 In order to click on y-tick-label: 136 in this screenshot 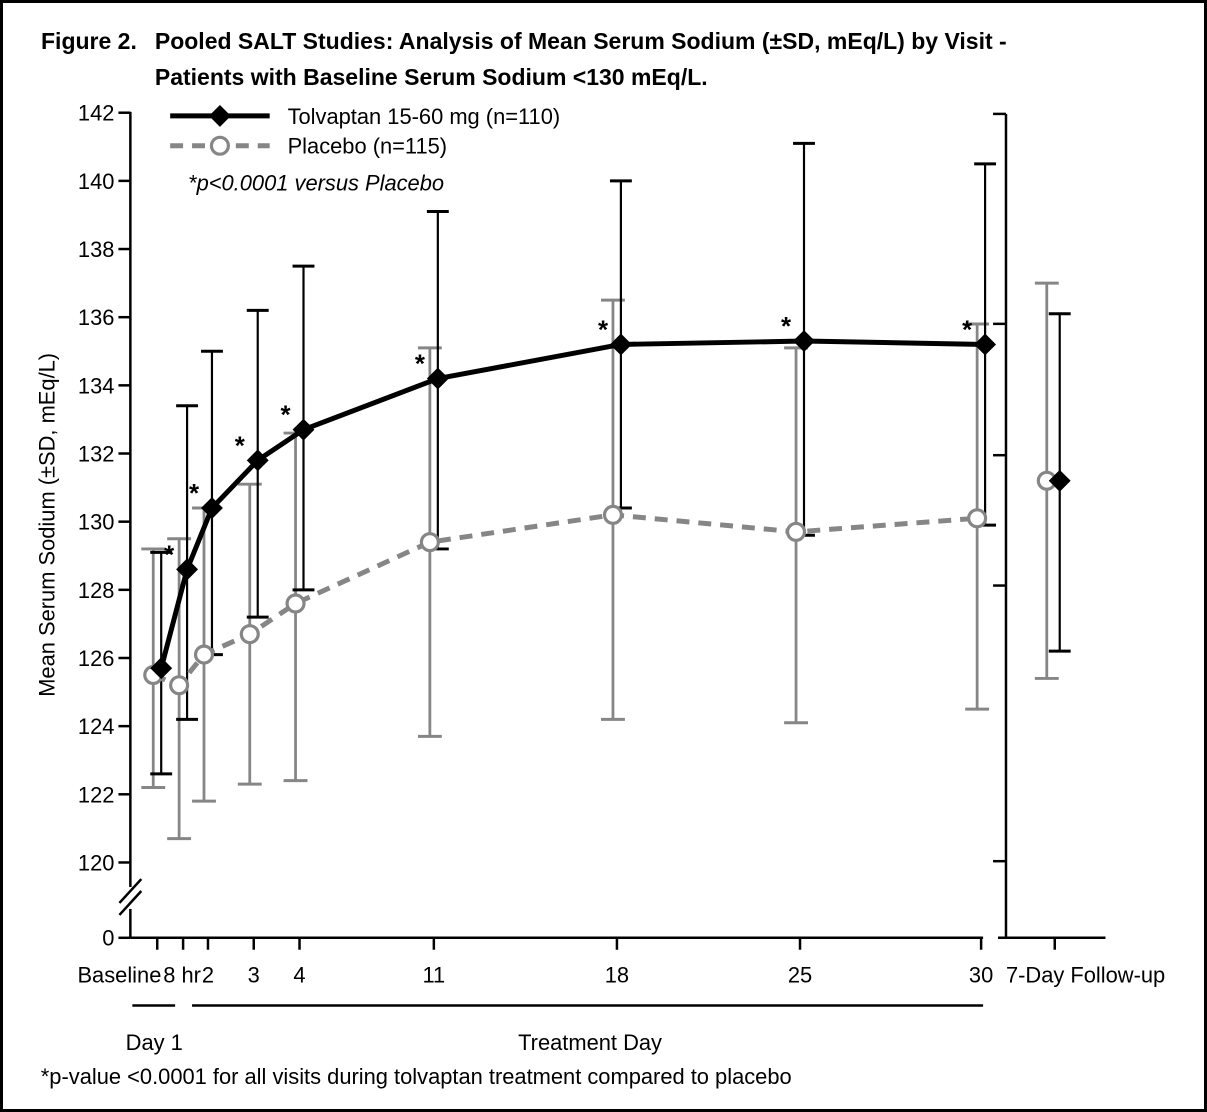, I will do `click(96, 317)`.